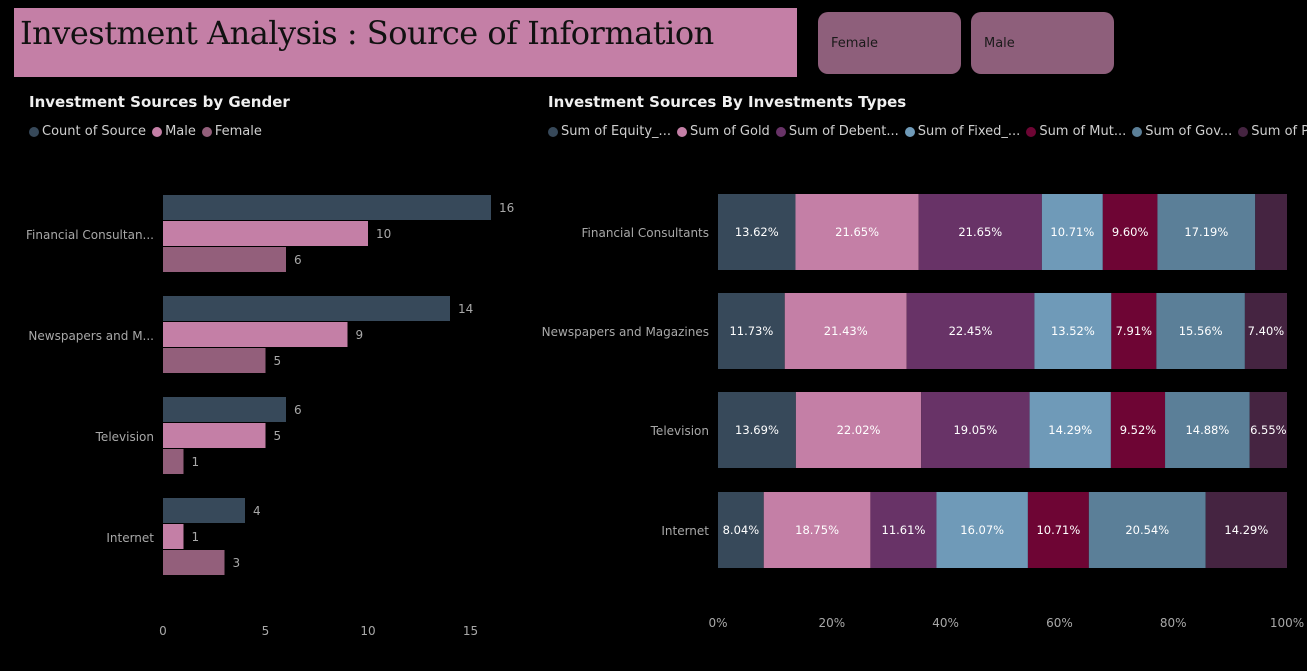 Image resolution: width=1307 pixels, height=671 pixels. Describe the element at coordinates (889, 43) in the screenshot. I see `slicer-female-button: Female` at that location.